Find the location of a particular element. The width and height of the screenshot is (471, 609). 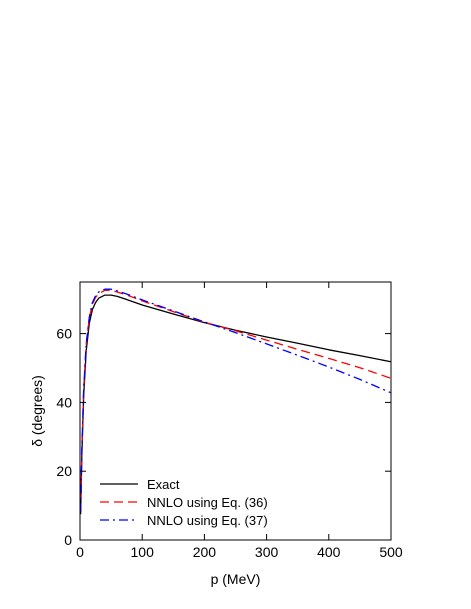

y-axis-label: δ (degrees) is located at coordinates (37, 411).